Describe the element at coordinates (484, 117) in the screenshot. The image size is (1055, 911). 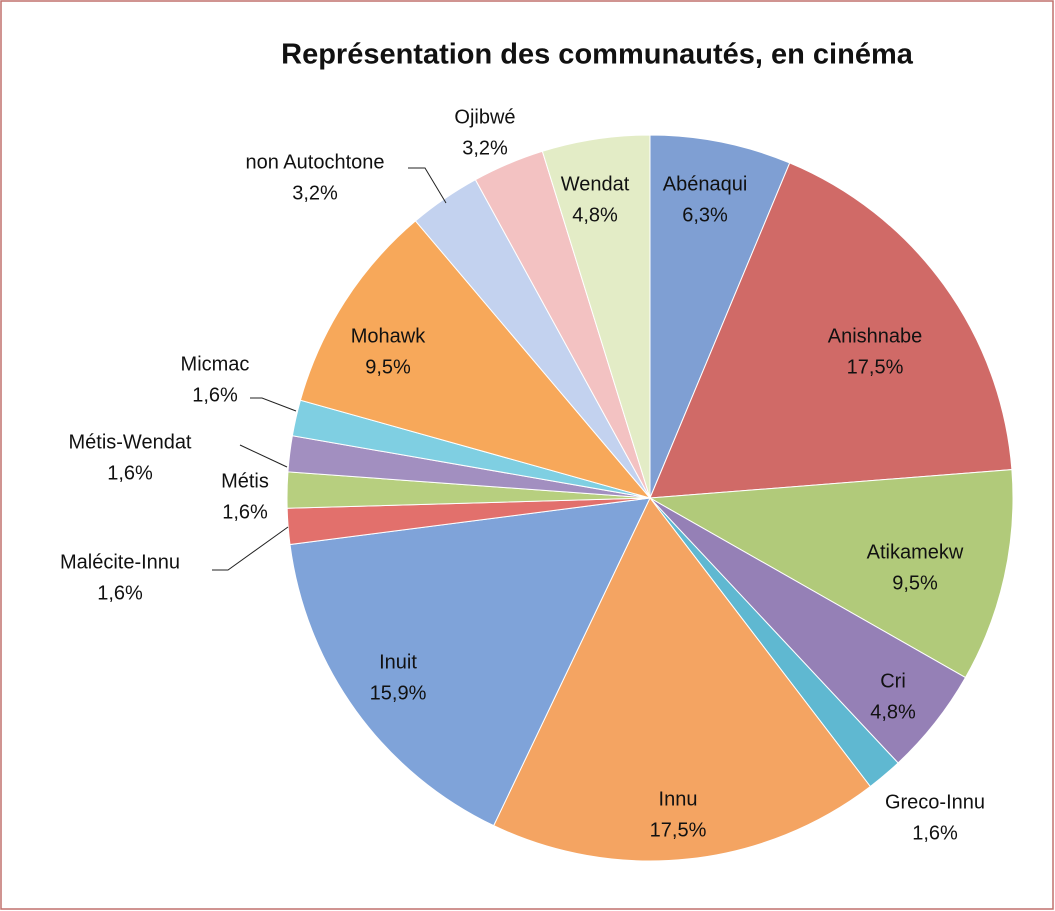
I see `slice-label: Ojibwé` at that location.